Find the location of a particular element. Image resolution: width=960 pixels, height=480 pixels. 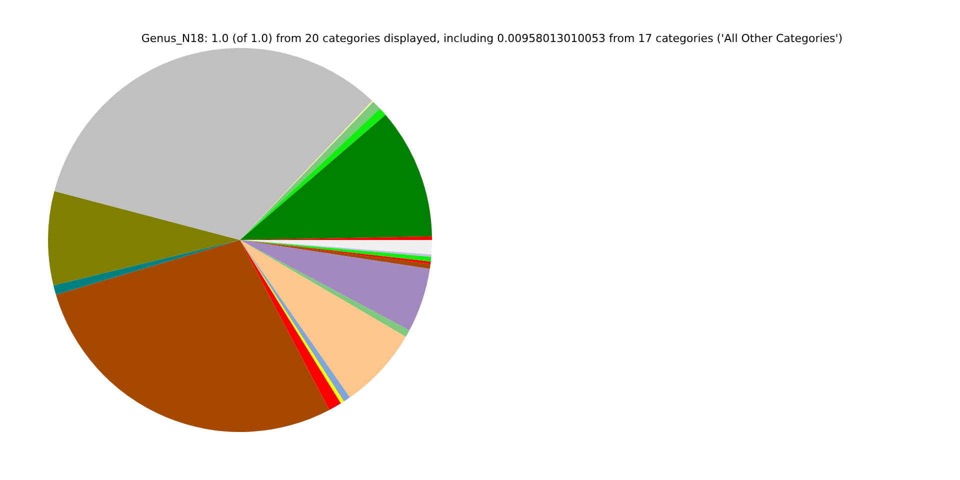

text: Genus_N18: 1.0 (of 1.0) from 20 categories displayed, including 0.00958013010053 from 17 categories ('All Other Categories') is located at coordinates (492, 38).